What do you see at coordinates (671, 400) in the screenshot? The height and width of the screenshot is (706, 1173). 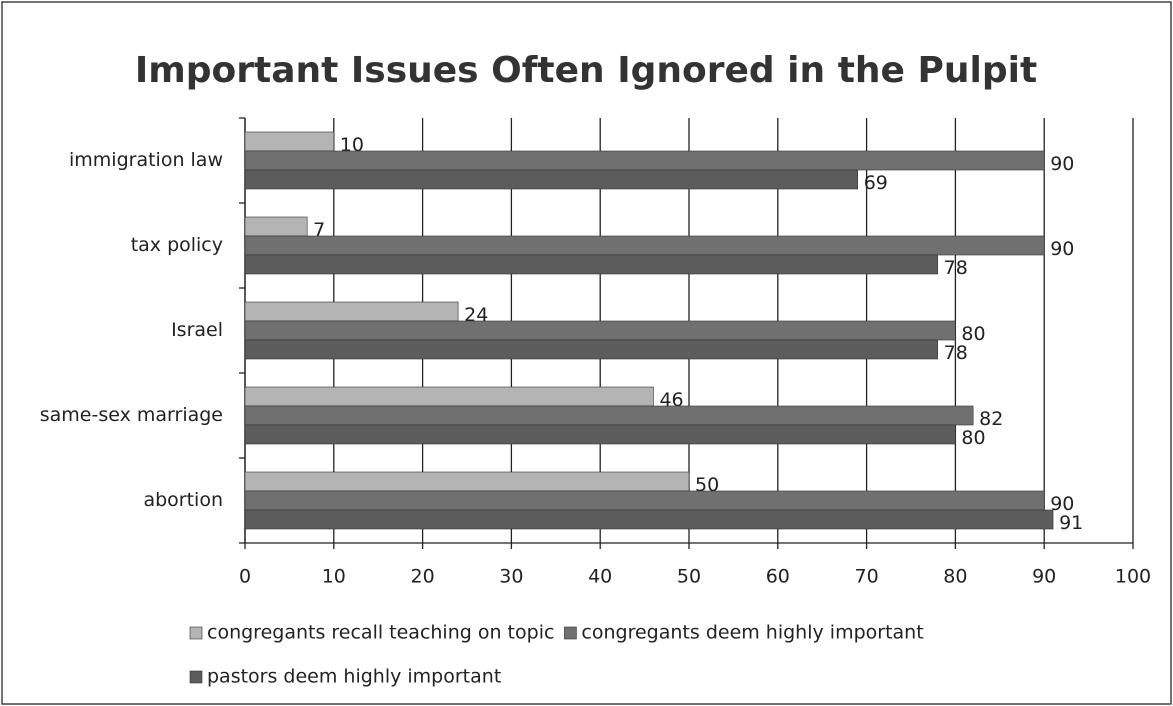 I see `data-label: 46` at bounding box center [671, 400].